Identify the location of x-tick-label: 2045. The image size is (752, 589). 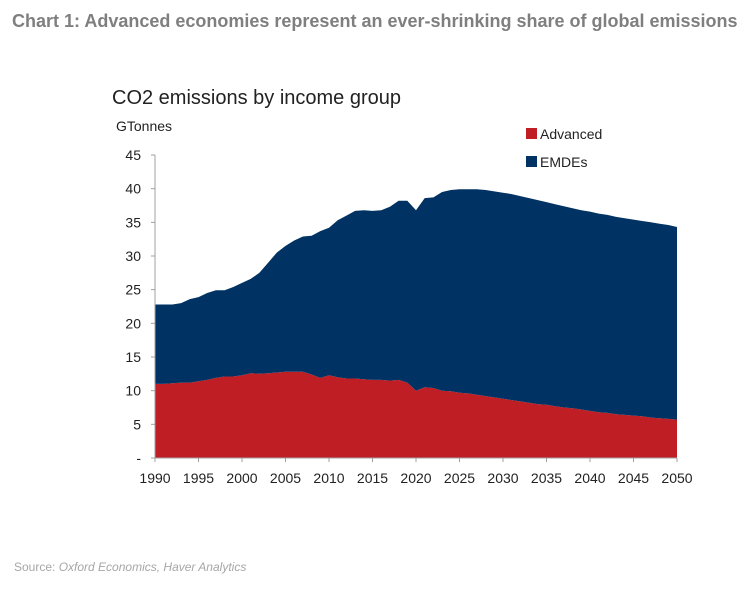
(633, 478).